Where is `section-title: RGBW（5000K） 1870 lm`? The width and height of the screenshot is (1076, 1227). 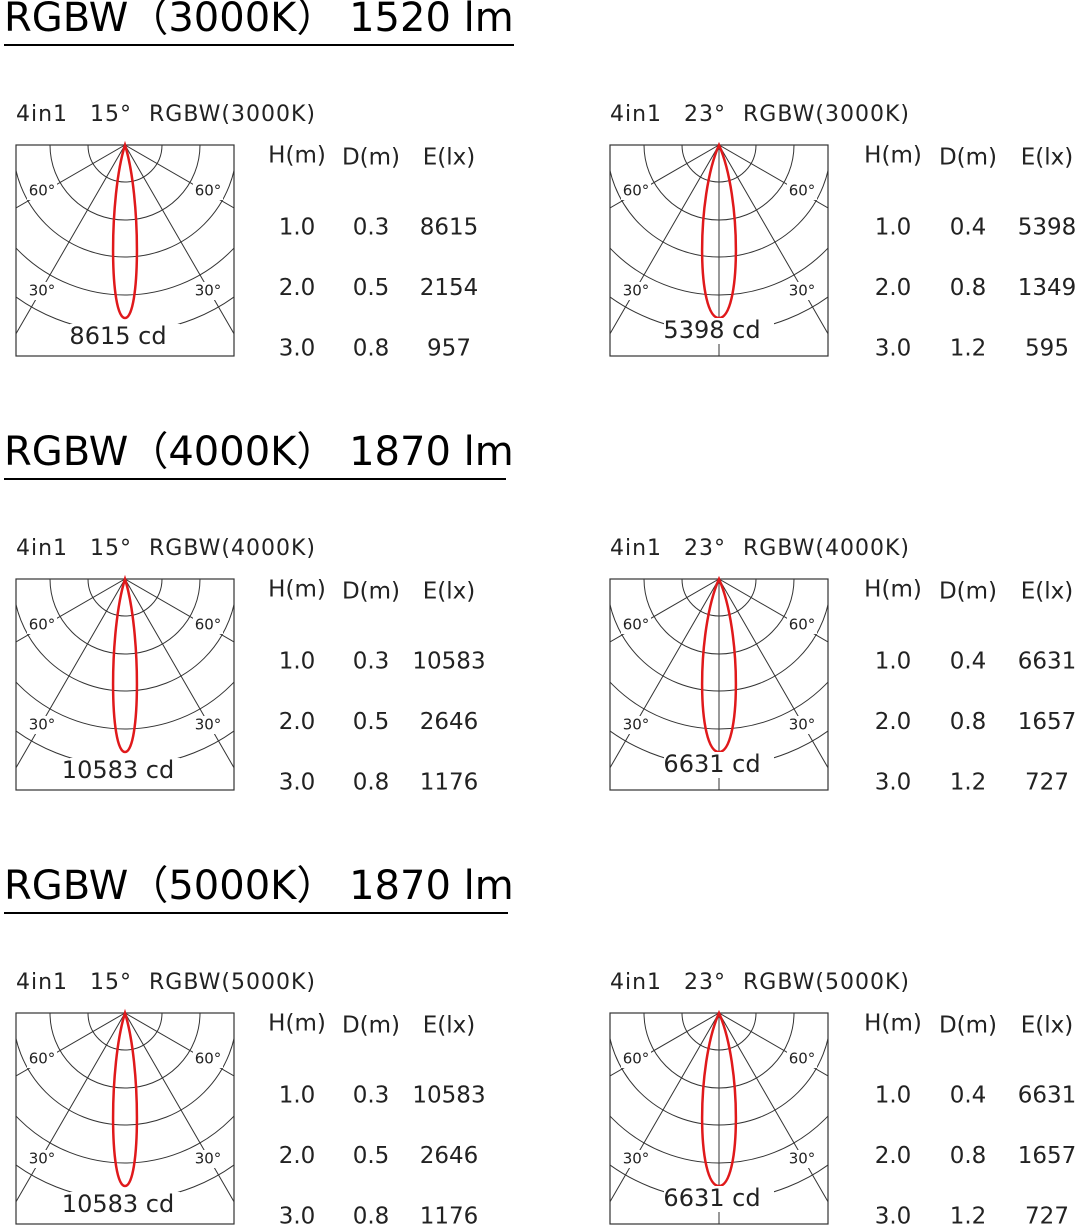
section-title: RGBW（5000K） 1870 lm is located at coordinates (259, 886).